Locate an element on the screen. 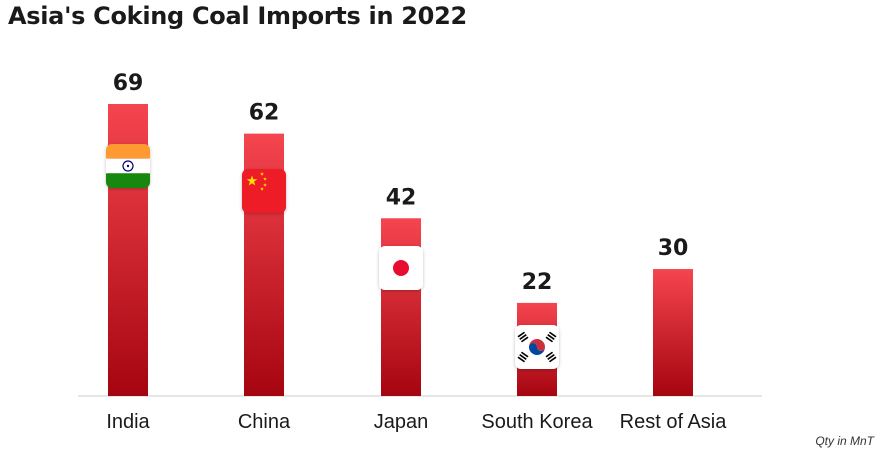 The width and height of the screenshot is (884, 464). data-label: 62 is located at coordinates (264, 113).